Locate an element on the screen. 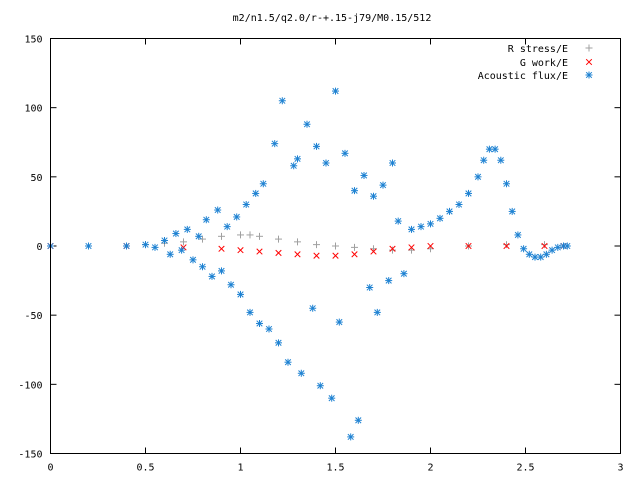  y-tick-label: -100 is located at coordinates (30, 385).